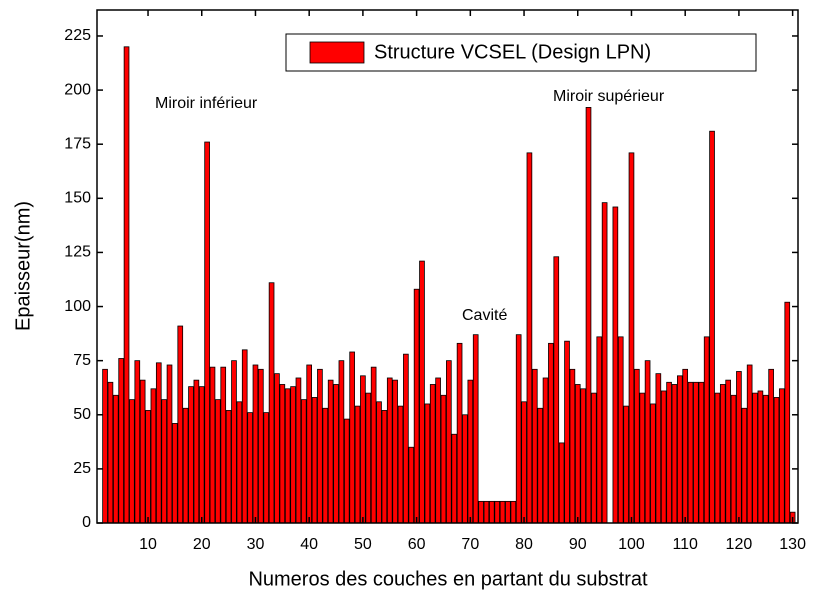 The width and height of the screenshot is (818, 603). What do you see at coordinates (524, 544) in the screenshot?
I see `x-tick-label: 80` at bounding box center [524, 544].